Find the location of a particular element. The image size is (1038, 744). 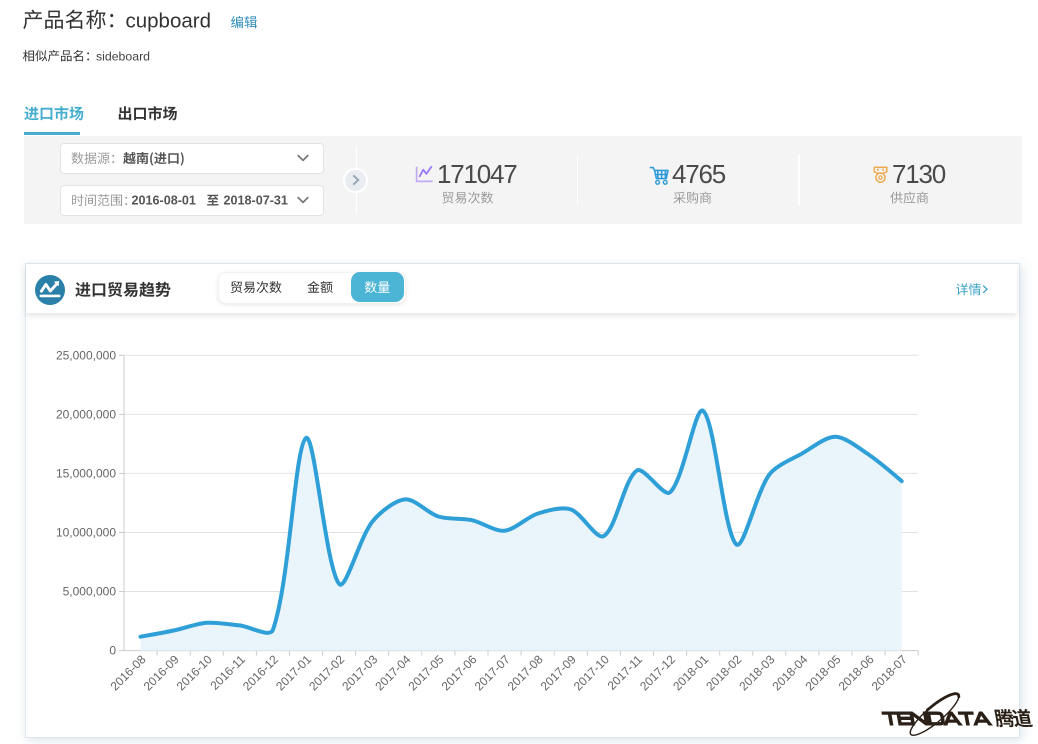

svg-text: 2018-07 is located at coordinates (889, 672).